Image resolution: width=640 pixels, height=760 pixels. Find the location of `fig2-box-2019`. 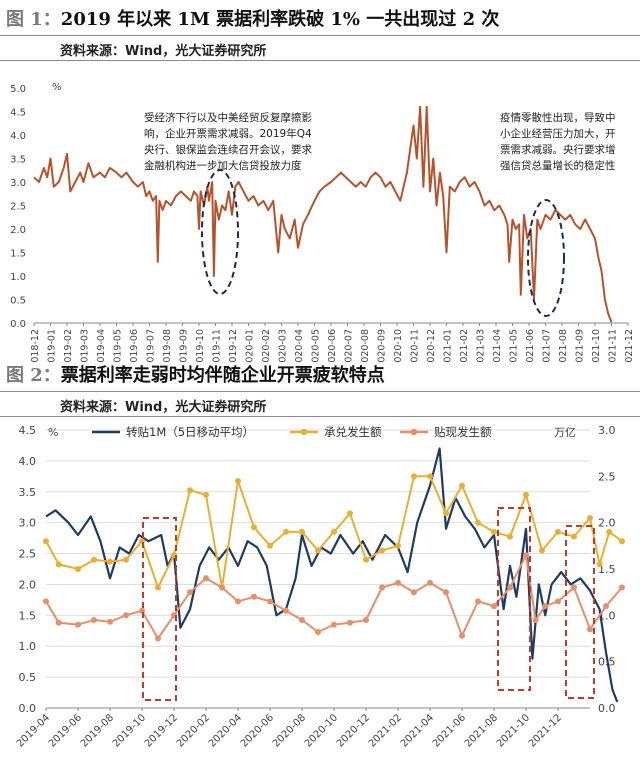

fig2-box-2019 is located at coordinates (159, 609).